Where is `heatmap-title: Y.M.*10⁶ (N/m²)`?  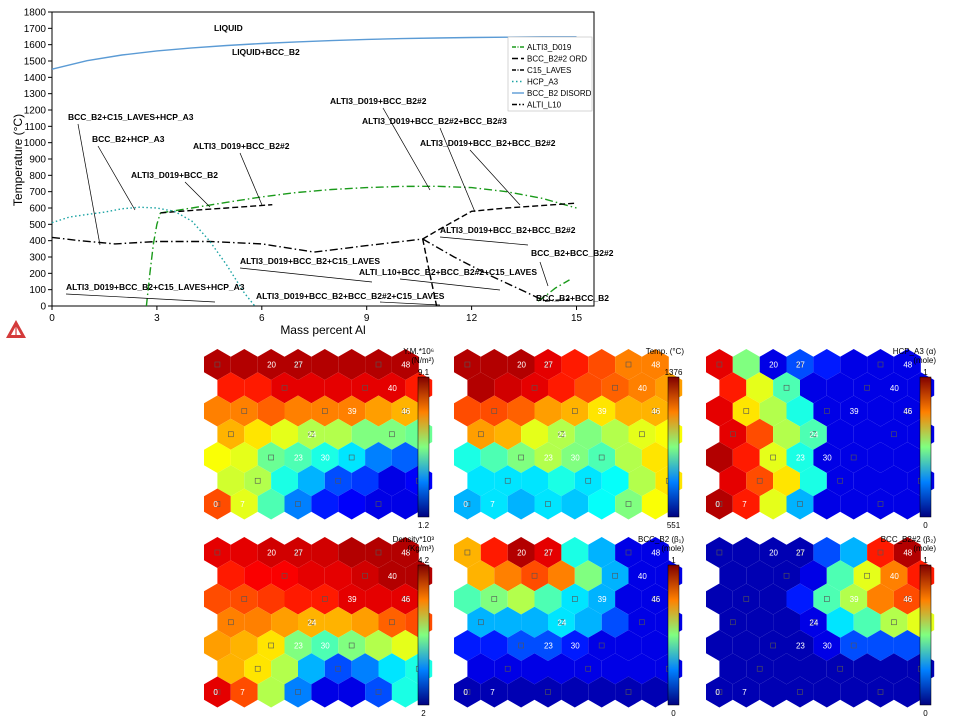
heatmap-title: Y.M.*10⁶ (N/m²) is located at coordinates (418, 356).